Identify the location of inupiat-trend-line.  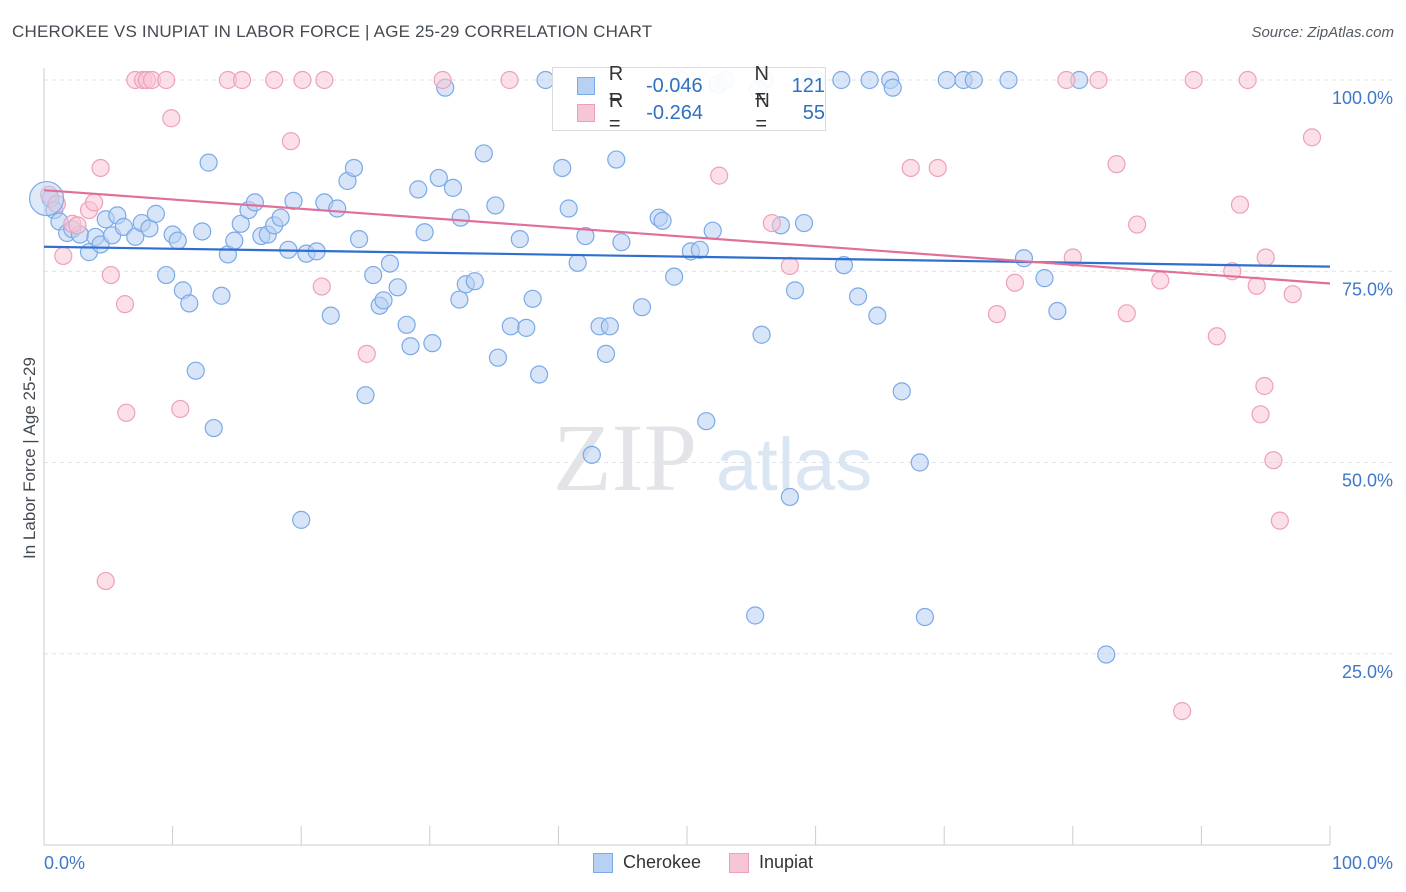
(687, 237).